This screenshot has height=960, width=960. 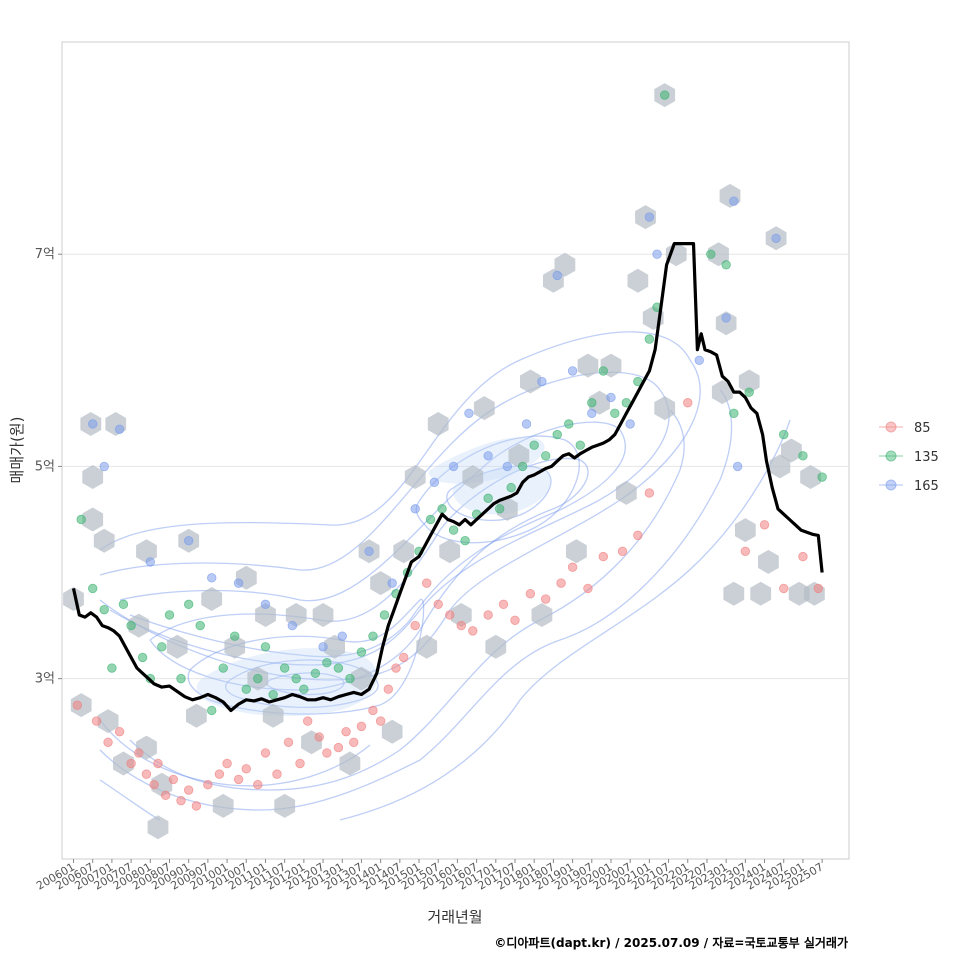 What do you see at coordinates (454, 917) in the screenshot?
I see `x-axis-title: 거래년월` at bounding box center [454, 917].